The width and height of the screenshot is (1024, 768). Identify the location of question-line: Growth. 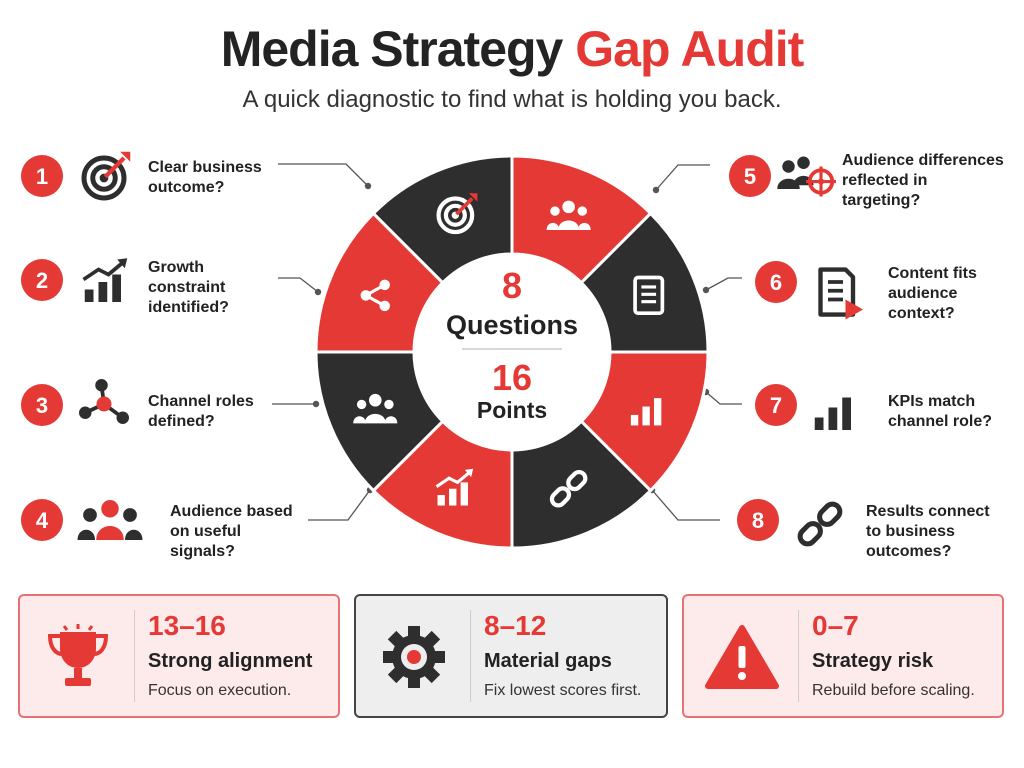
(176, 267).